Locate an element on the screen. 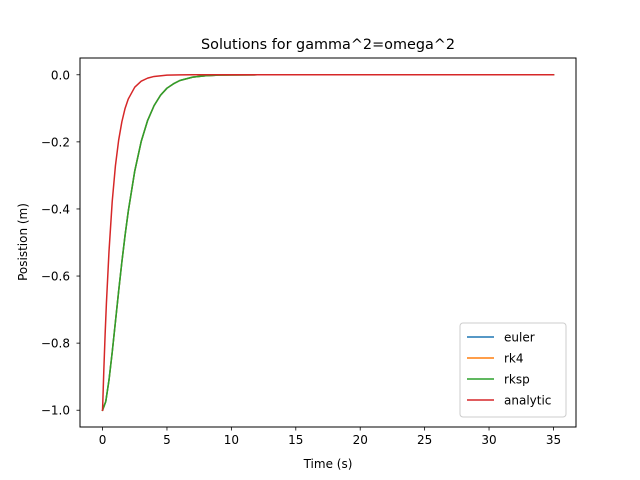 The width and height of the screenshot is (640, 480). y-axis-label: Posistion (m) is located at coordinates (23, 242).